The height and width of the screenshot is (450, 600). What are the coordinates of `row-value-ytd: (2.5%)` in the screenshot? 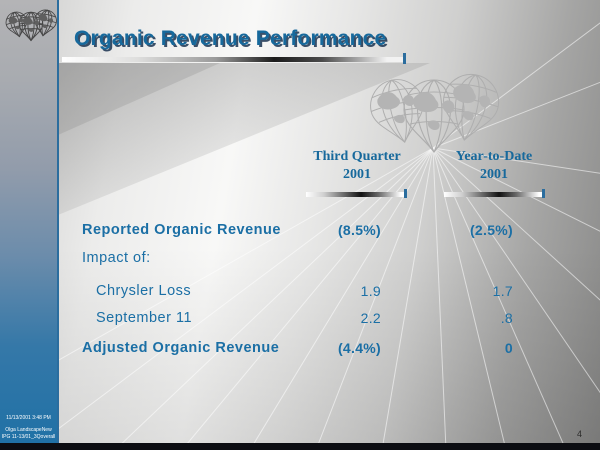 It's located at (491, 230).